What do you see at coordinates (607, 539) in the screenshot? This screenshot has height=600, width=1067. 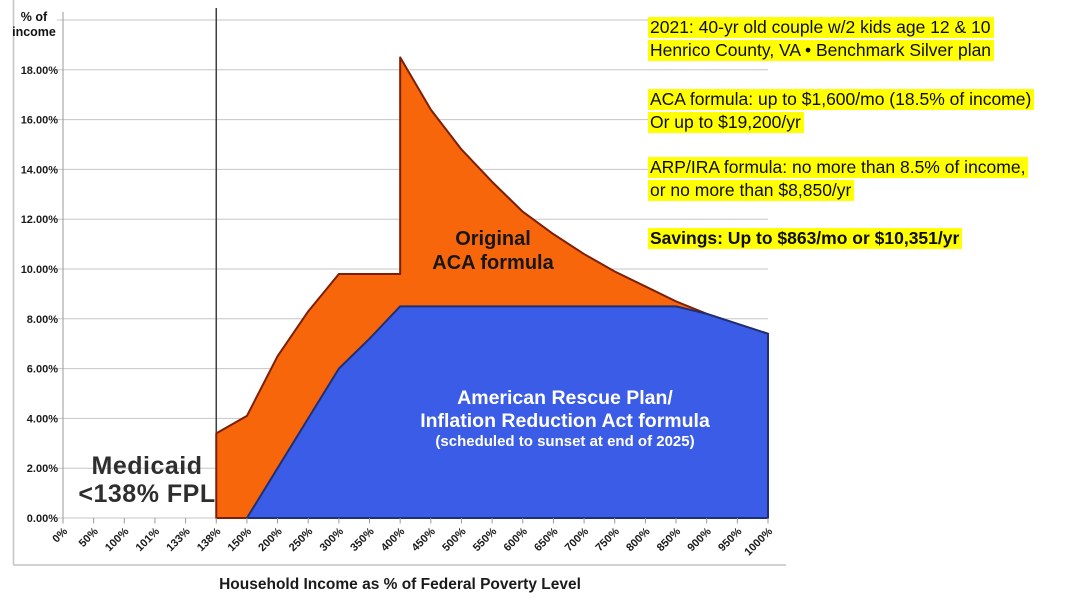 I see `x-tick-label: 750%` at bounding box center [607, 539].